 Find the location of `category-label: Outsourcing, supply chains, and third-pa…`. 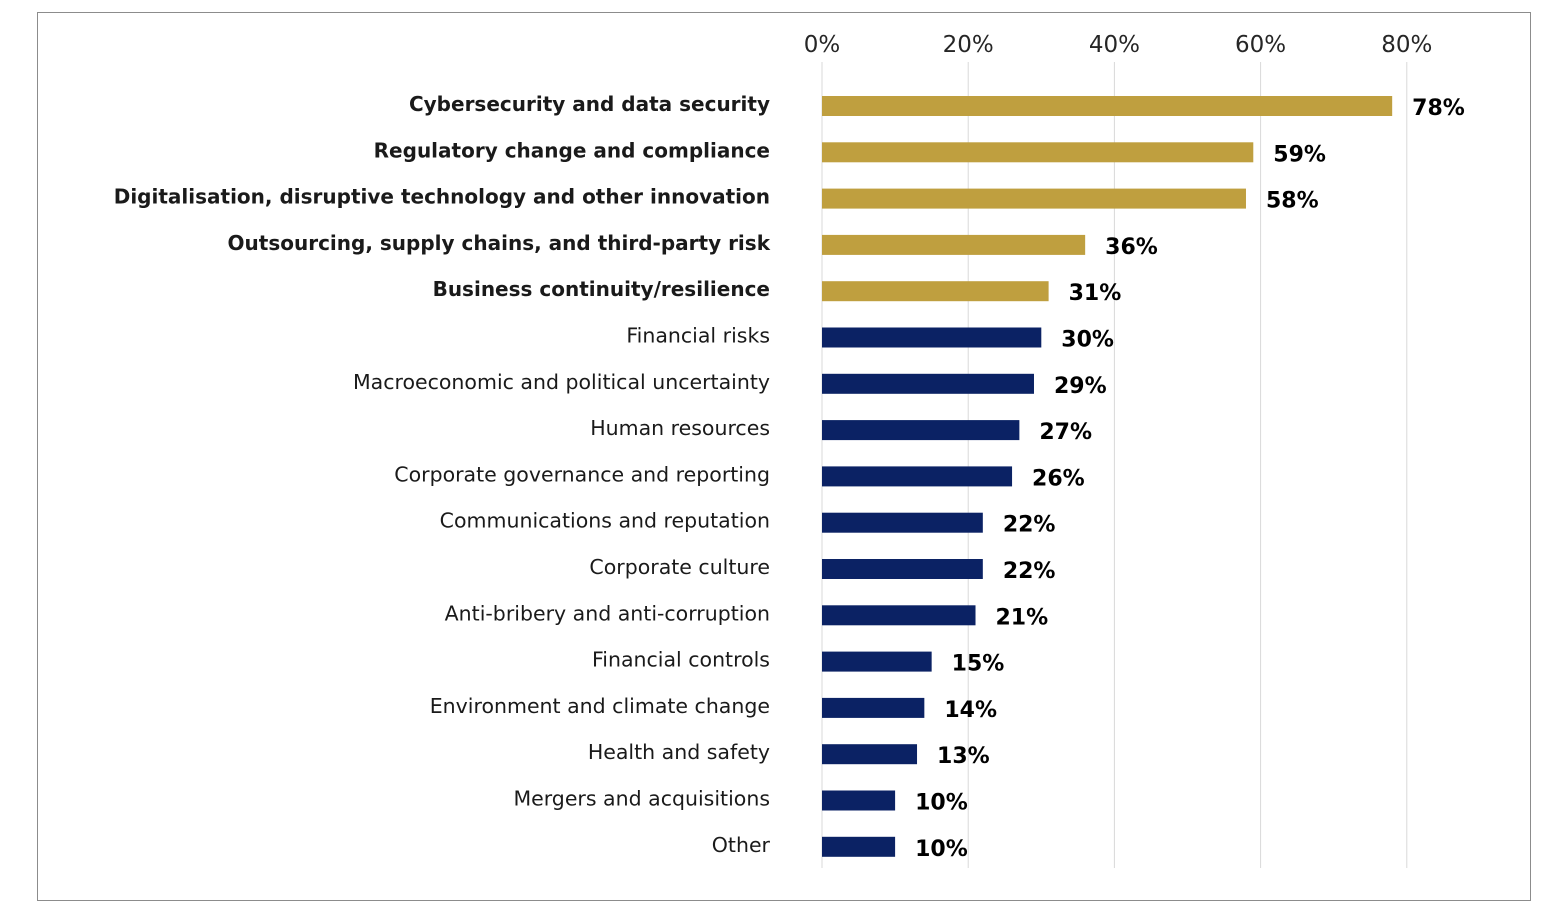

category-label: Outsourcing, supply chains, and third-pa… is located at coordinates (499, 243).